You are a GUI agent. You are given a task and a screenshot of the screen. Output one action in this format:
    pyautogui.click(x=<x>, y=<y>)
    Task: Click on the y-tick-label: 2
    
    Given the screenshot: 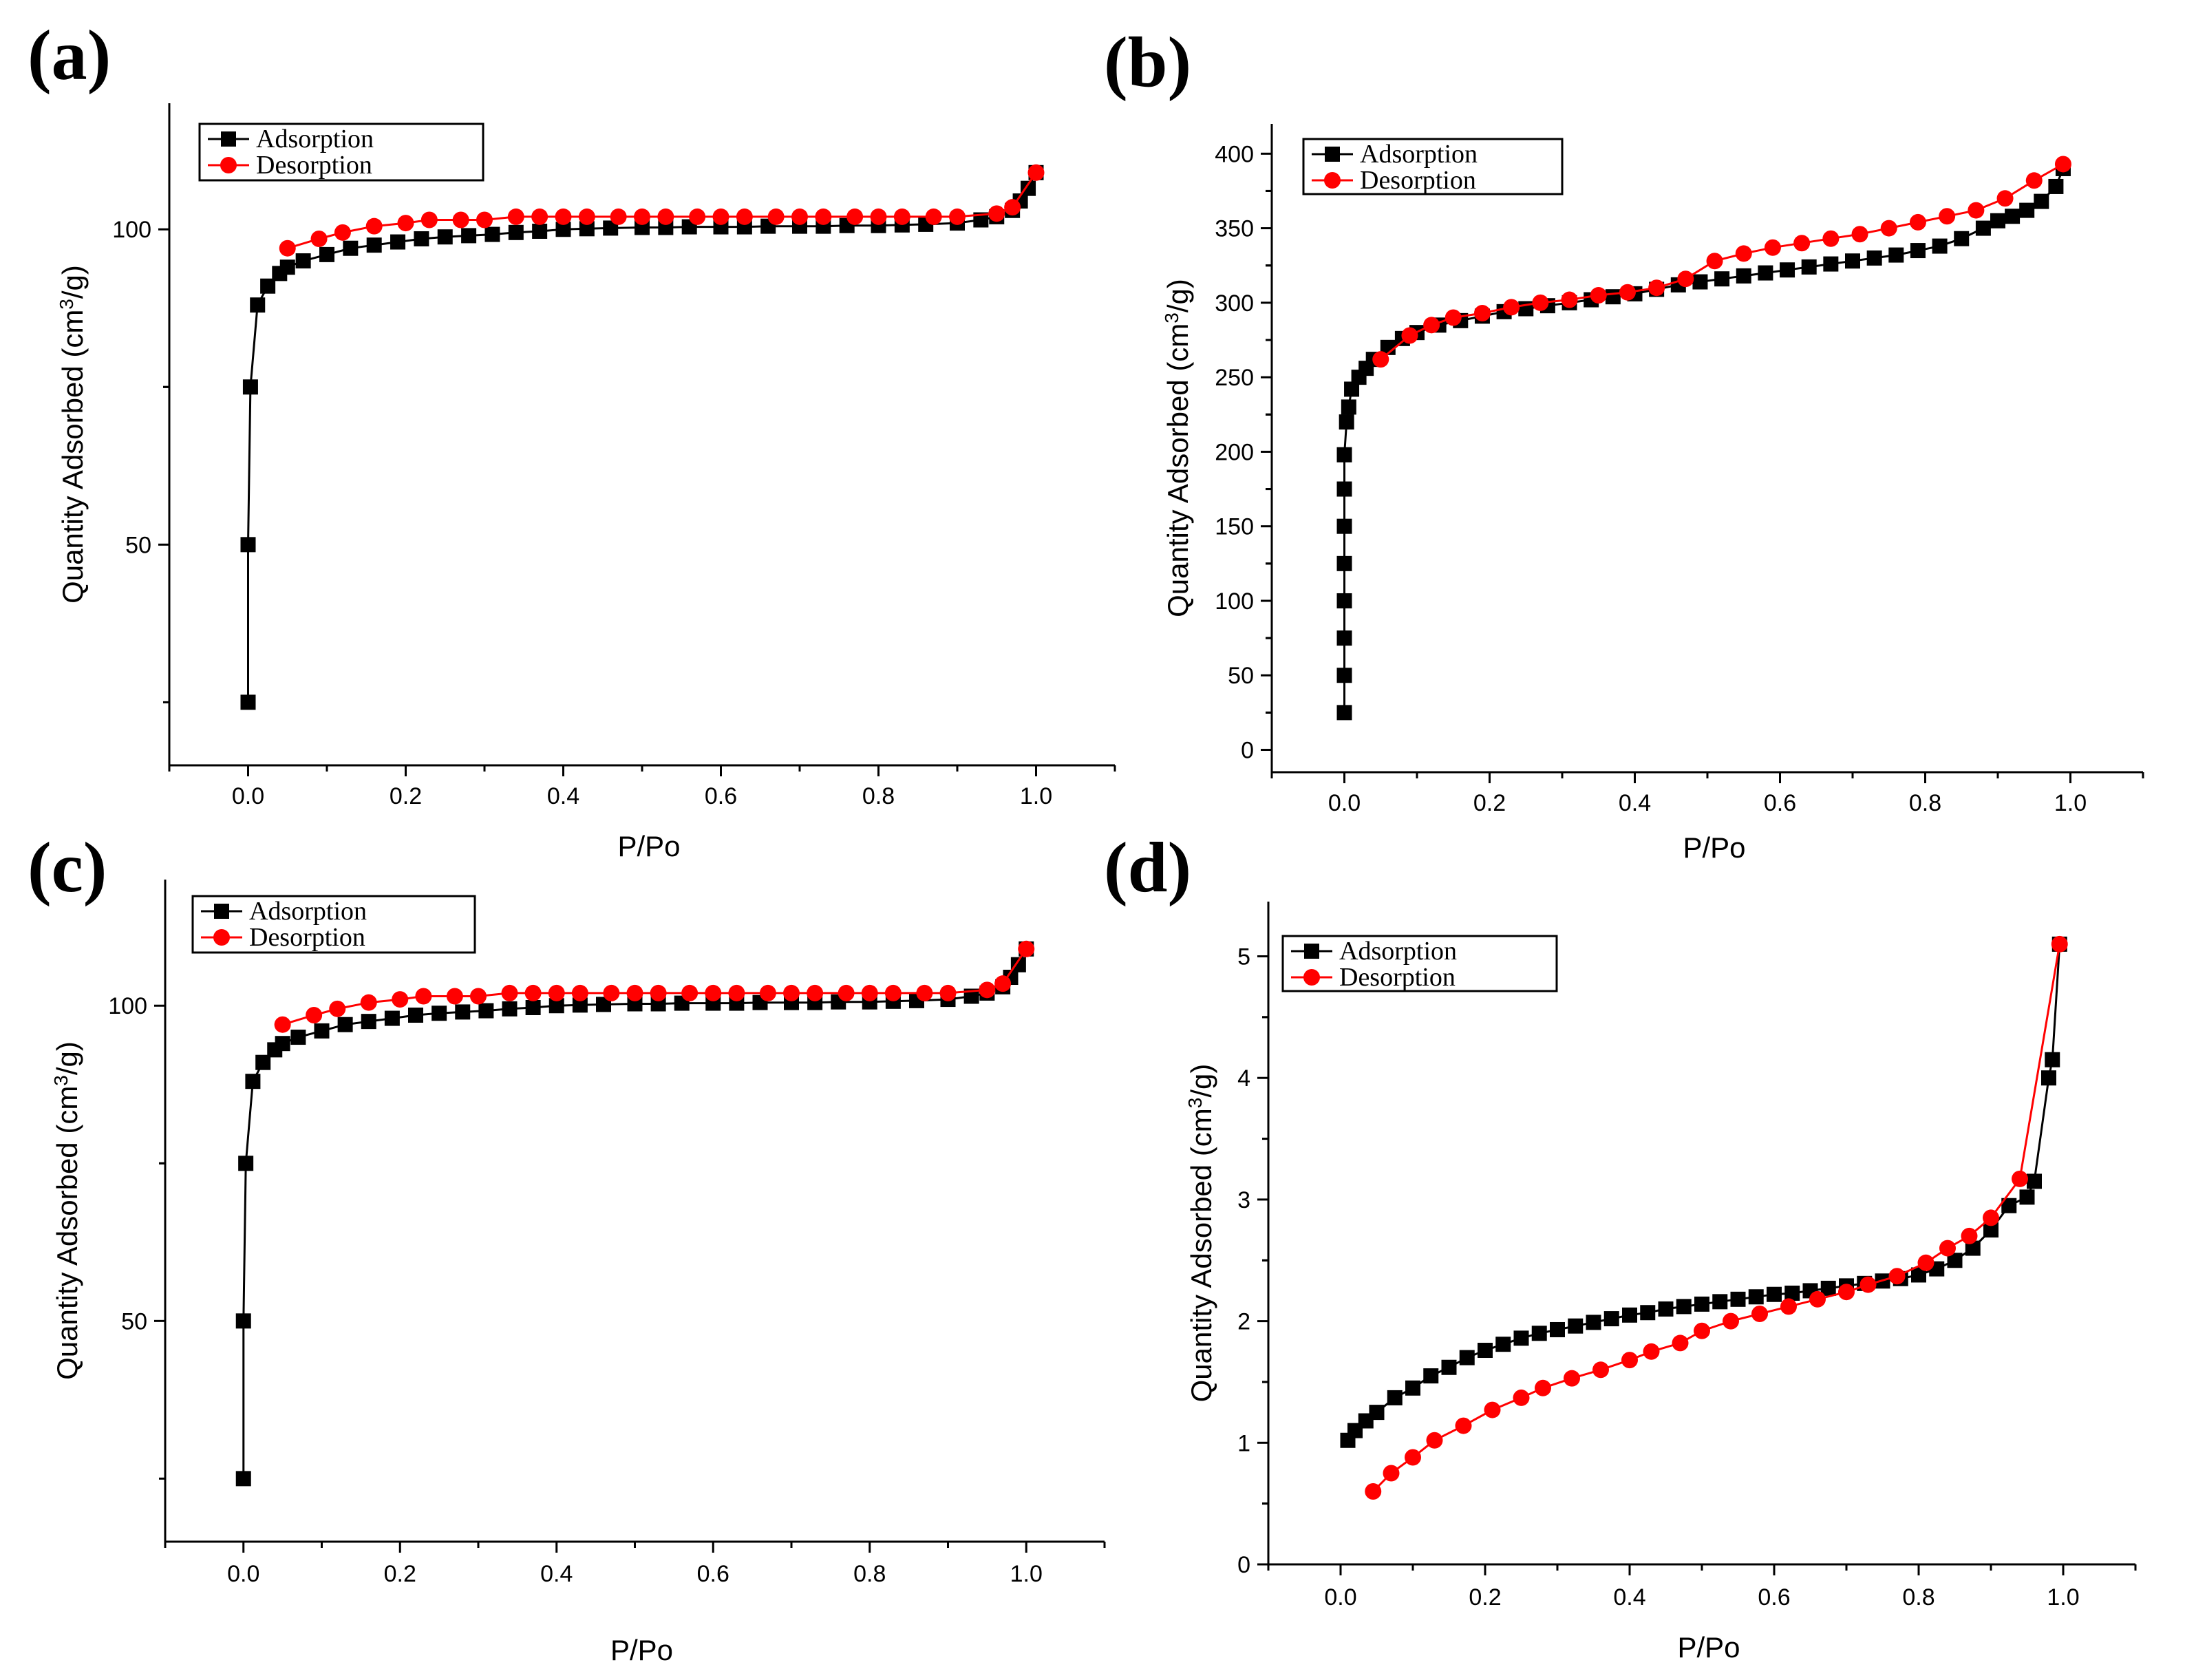 What is the action you would take?
    pyautogui.click(x=1243, y=1322)
    